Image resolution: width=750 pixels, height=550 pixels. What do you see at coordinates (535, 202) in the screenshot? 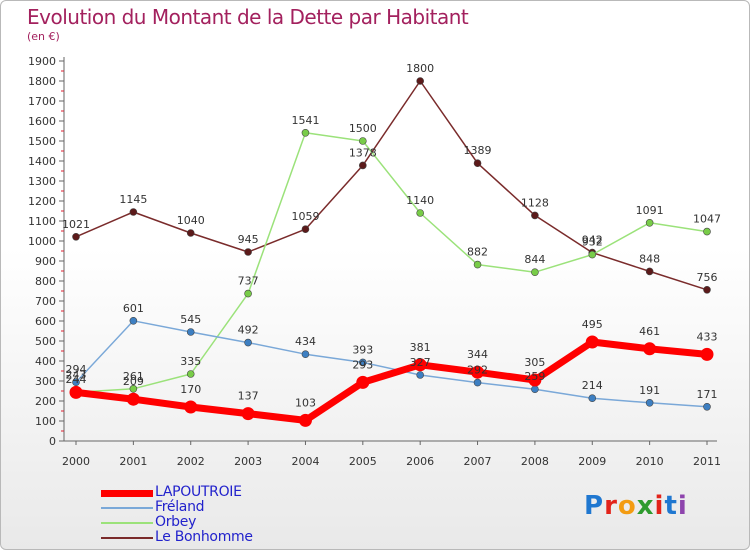
I see `data-label: 1128` at bounding box center [535, 202].